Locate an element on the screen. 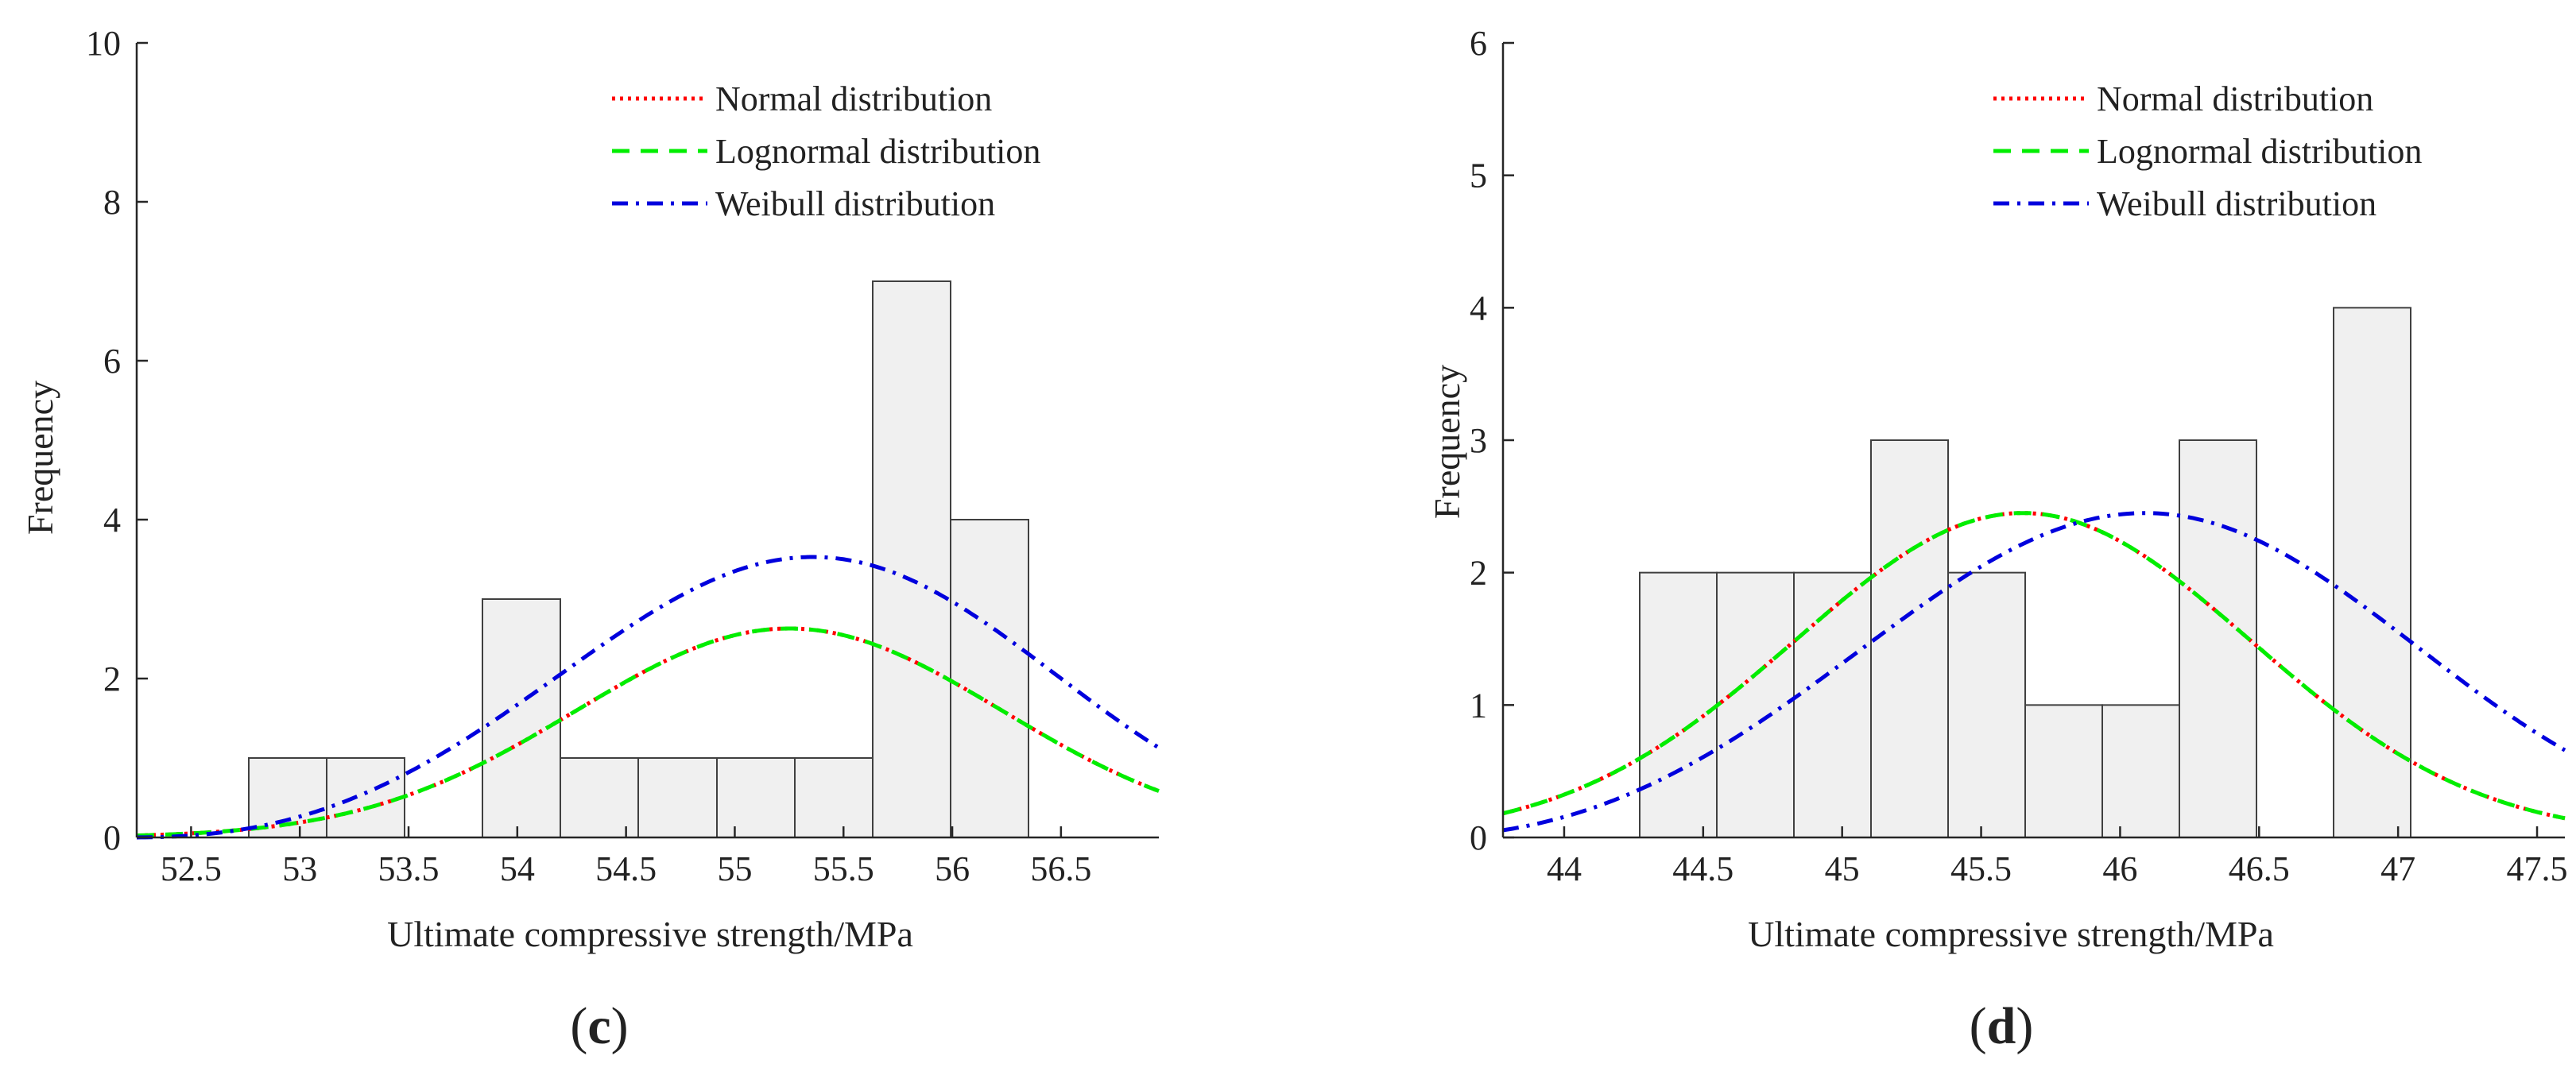  panel-label-c-letter: c is located at coordinates (598, 1026).